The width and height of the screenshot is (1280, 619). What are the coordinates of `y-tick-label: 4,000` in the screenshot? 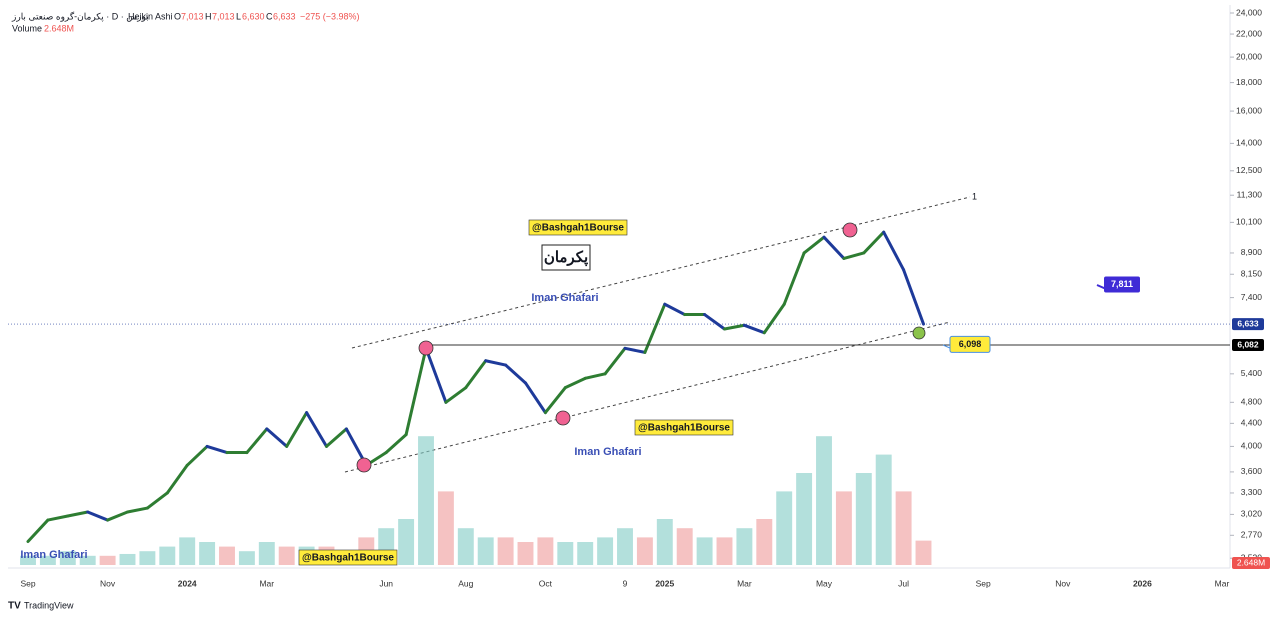 It's located at (1252, 446).